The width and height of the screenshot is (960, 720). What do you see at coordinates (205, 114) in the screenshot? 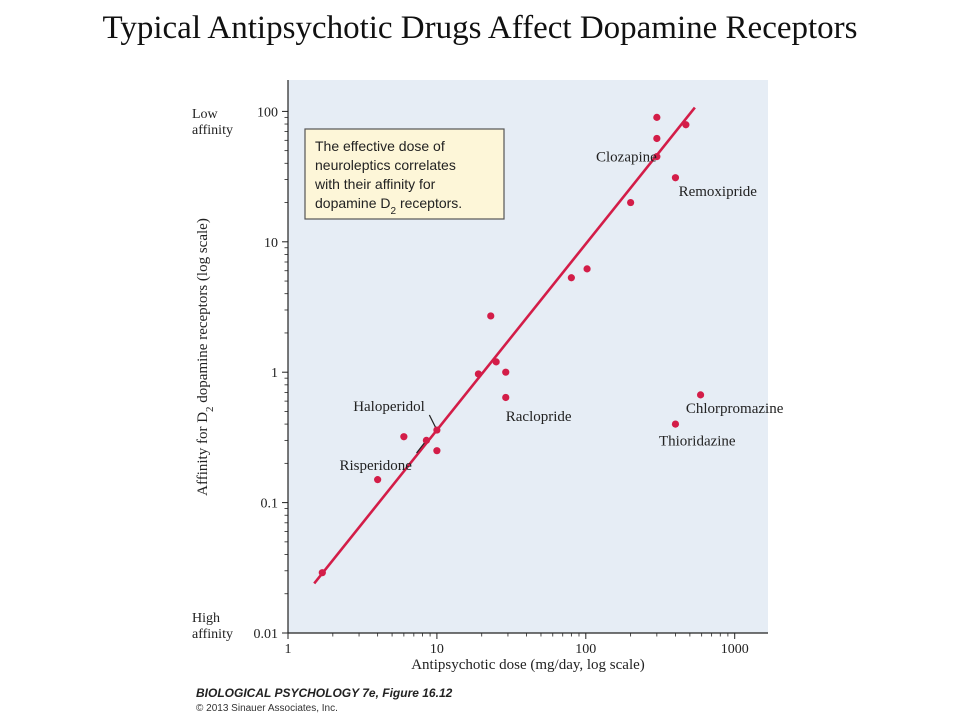
I see `y-end-label-top-line1: Low` at bounding box center [205, 114].